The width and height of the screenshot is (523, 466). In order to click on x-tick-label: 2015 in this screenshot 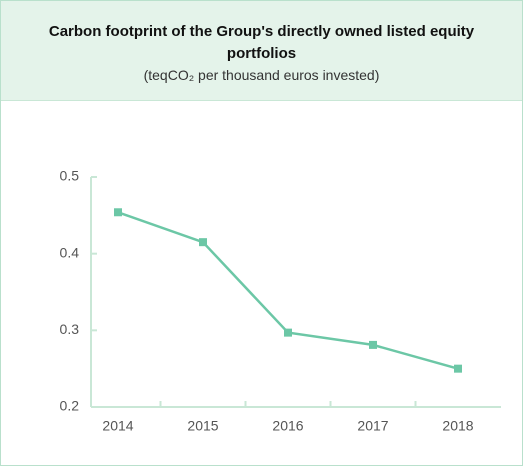, I will do `click(202, 426)`.